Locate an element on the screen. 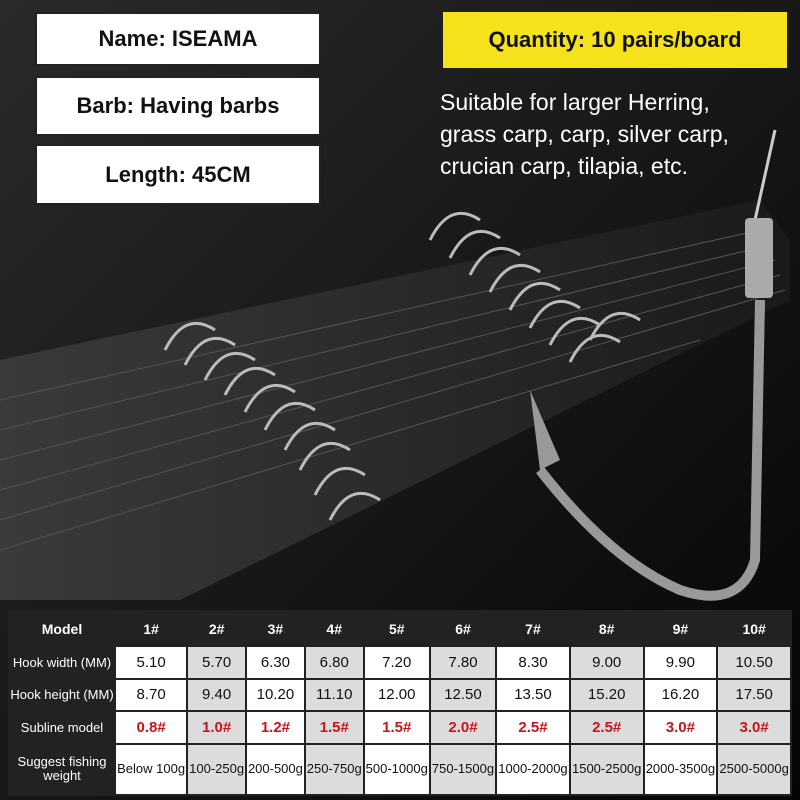 The image size is (800, 800). column-header: 1# is located at coordinates (151, 628).